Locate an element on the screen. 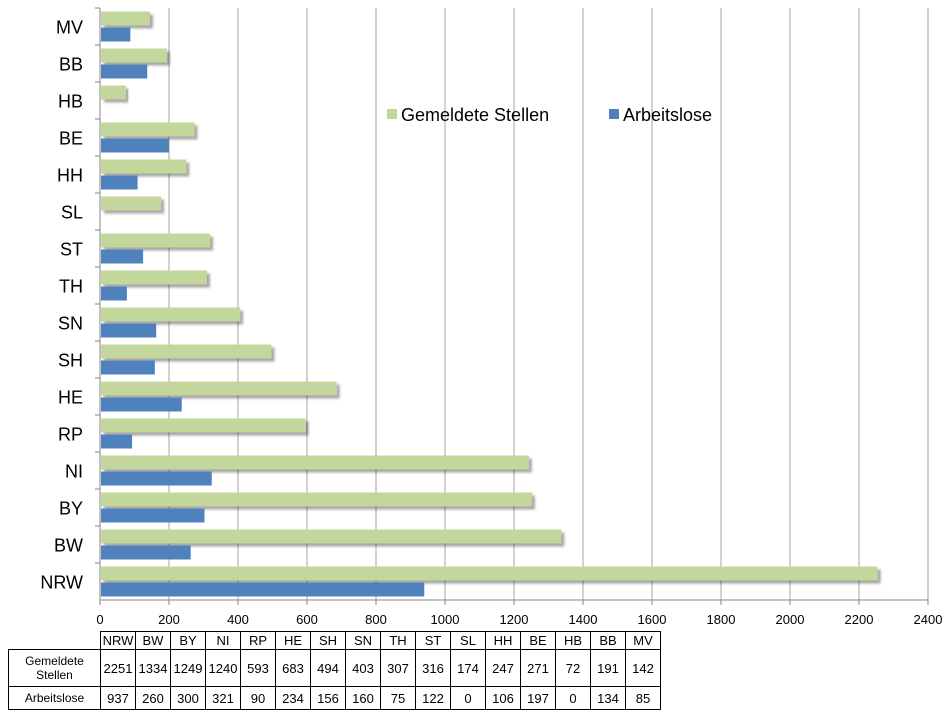 The width and height of the screenshot is (950, 720). table-cell: 191 is located at coordinates (608, 668).